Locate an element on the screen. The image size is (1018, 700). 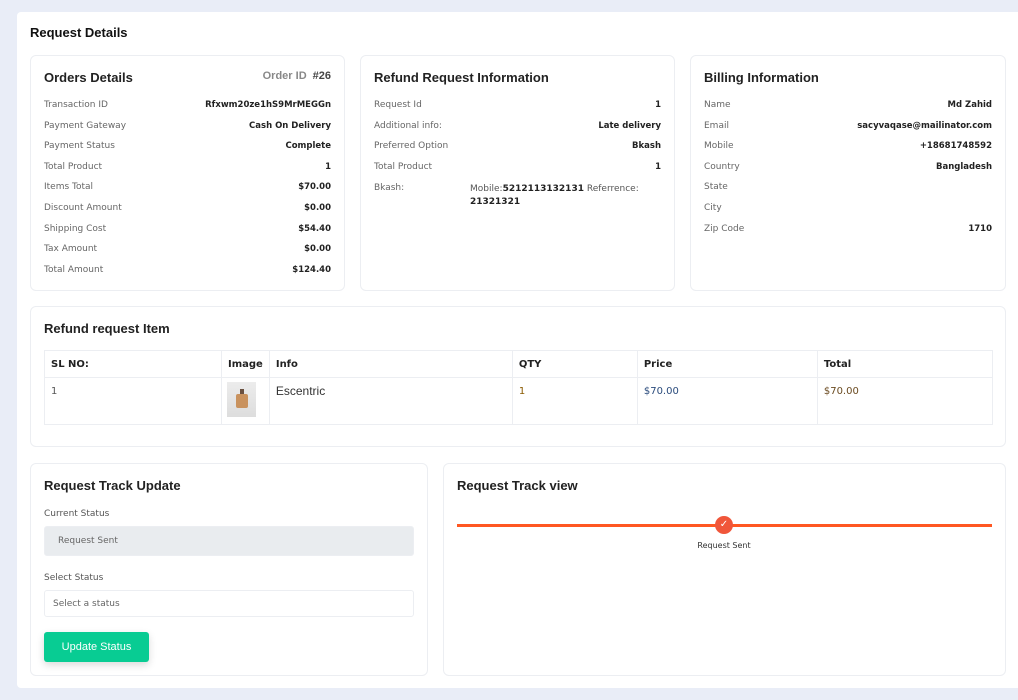
product-thumbnail is located at coordinates (241, 399).